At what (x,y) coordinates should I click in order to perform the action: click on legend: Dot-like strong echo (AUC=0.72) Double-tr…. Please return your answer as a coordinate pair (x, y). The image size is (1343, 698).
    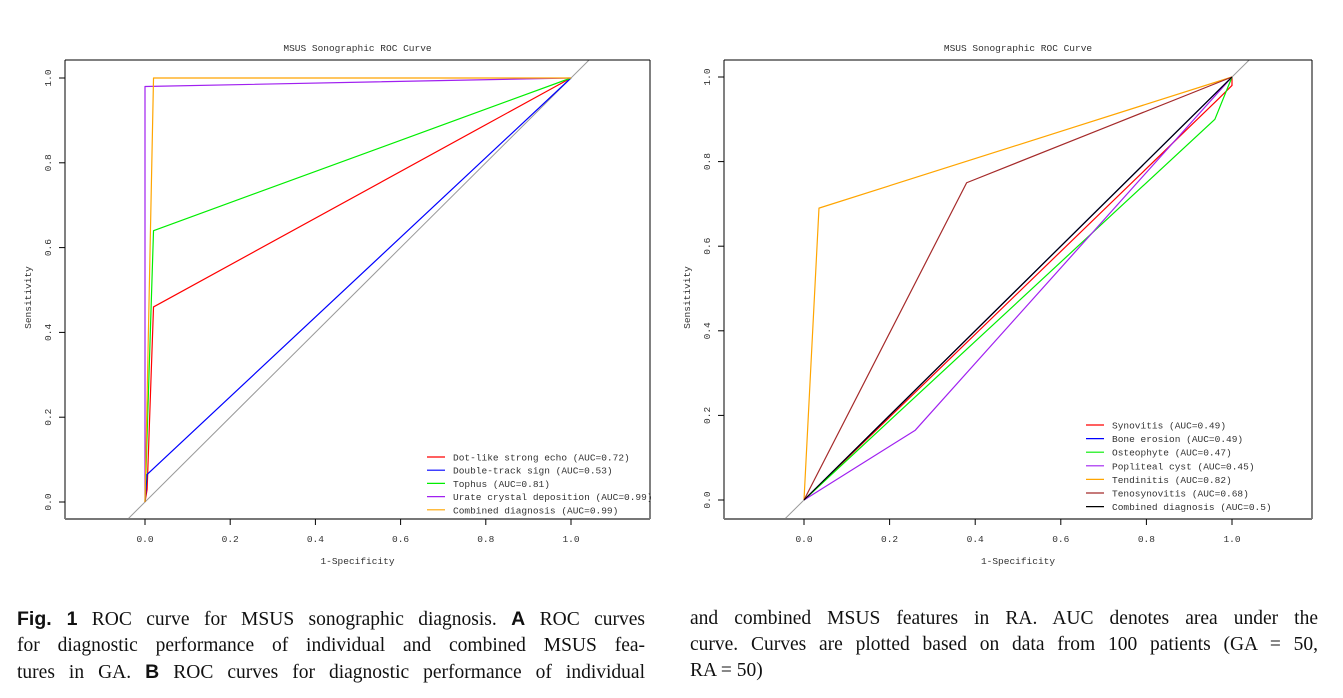
    Looking at the image, I should click on (540, 484).